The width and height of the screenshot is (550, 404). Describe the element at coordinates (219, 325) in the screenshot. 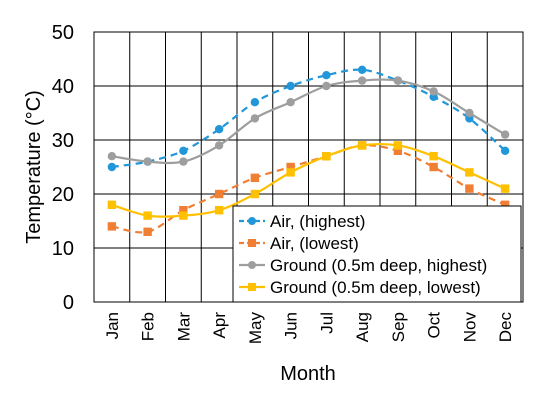

I see `x-tick-label: Apr` at that location.